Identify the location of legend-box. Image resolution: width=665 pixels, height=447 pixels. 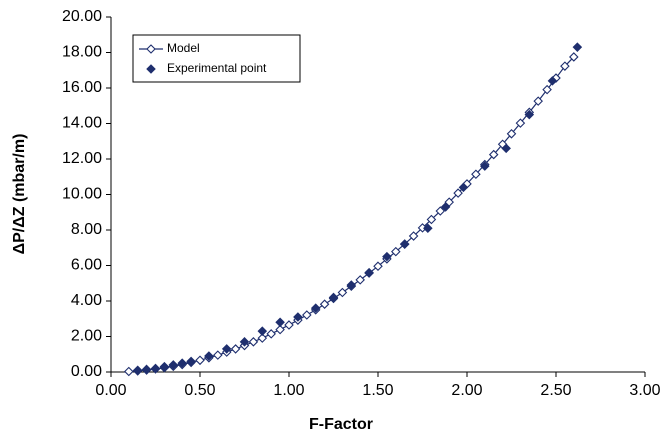
(216, 58).